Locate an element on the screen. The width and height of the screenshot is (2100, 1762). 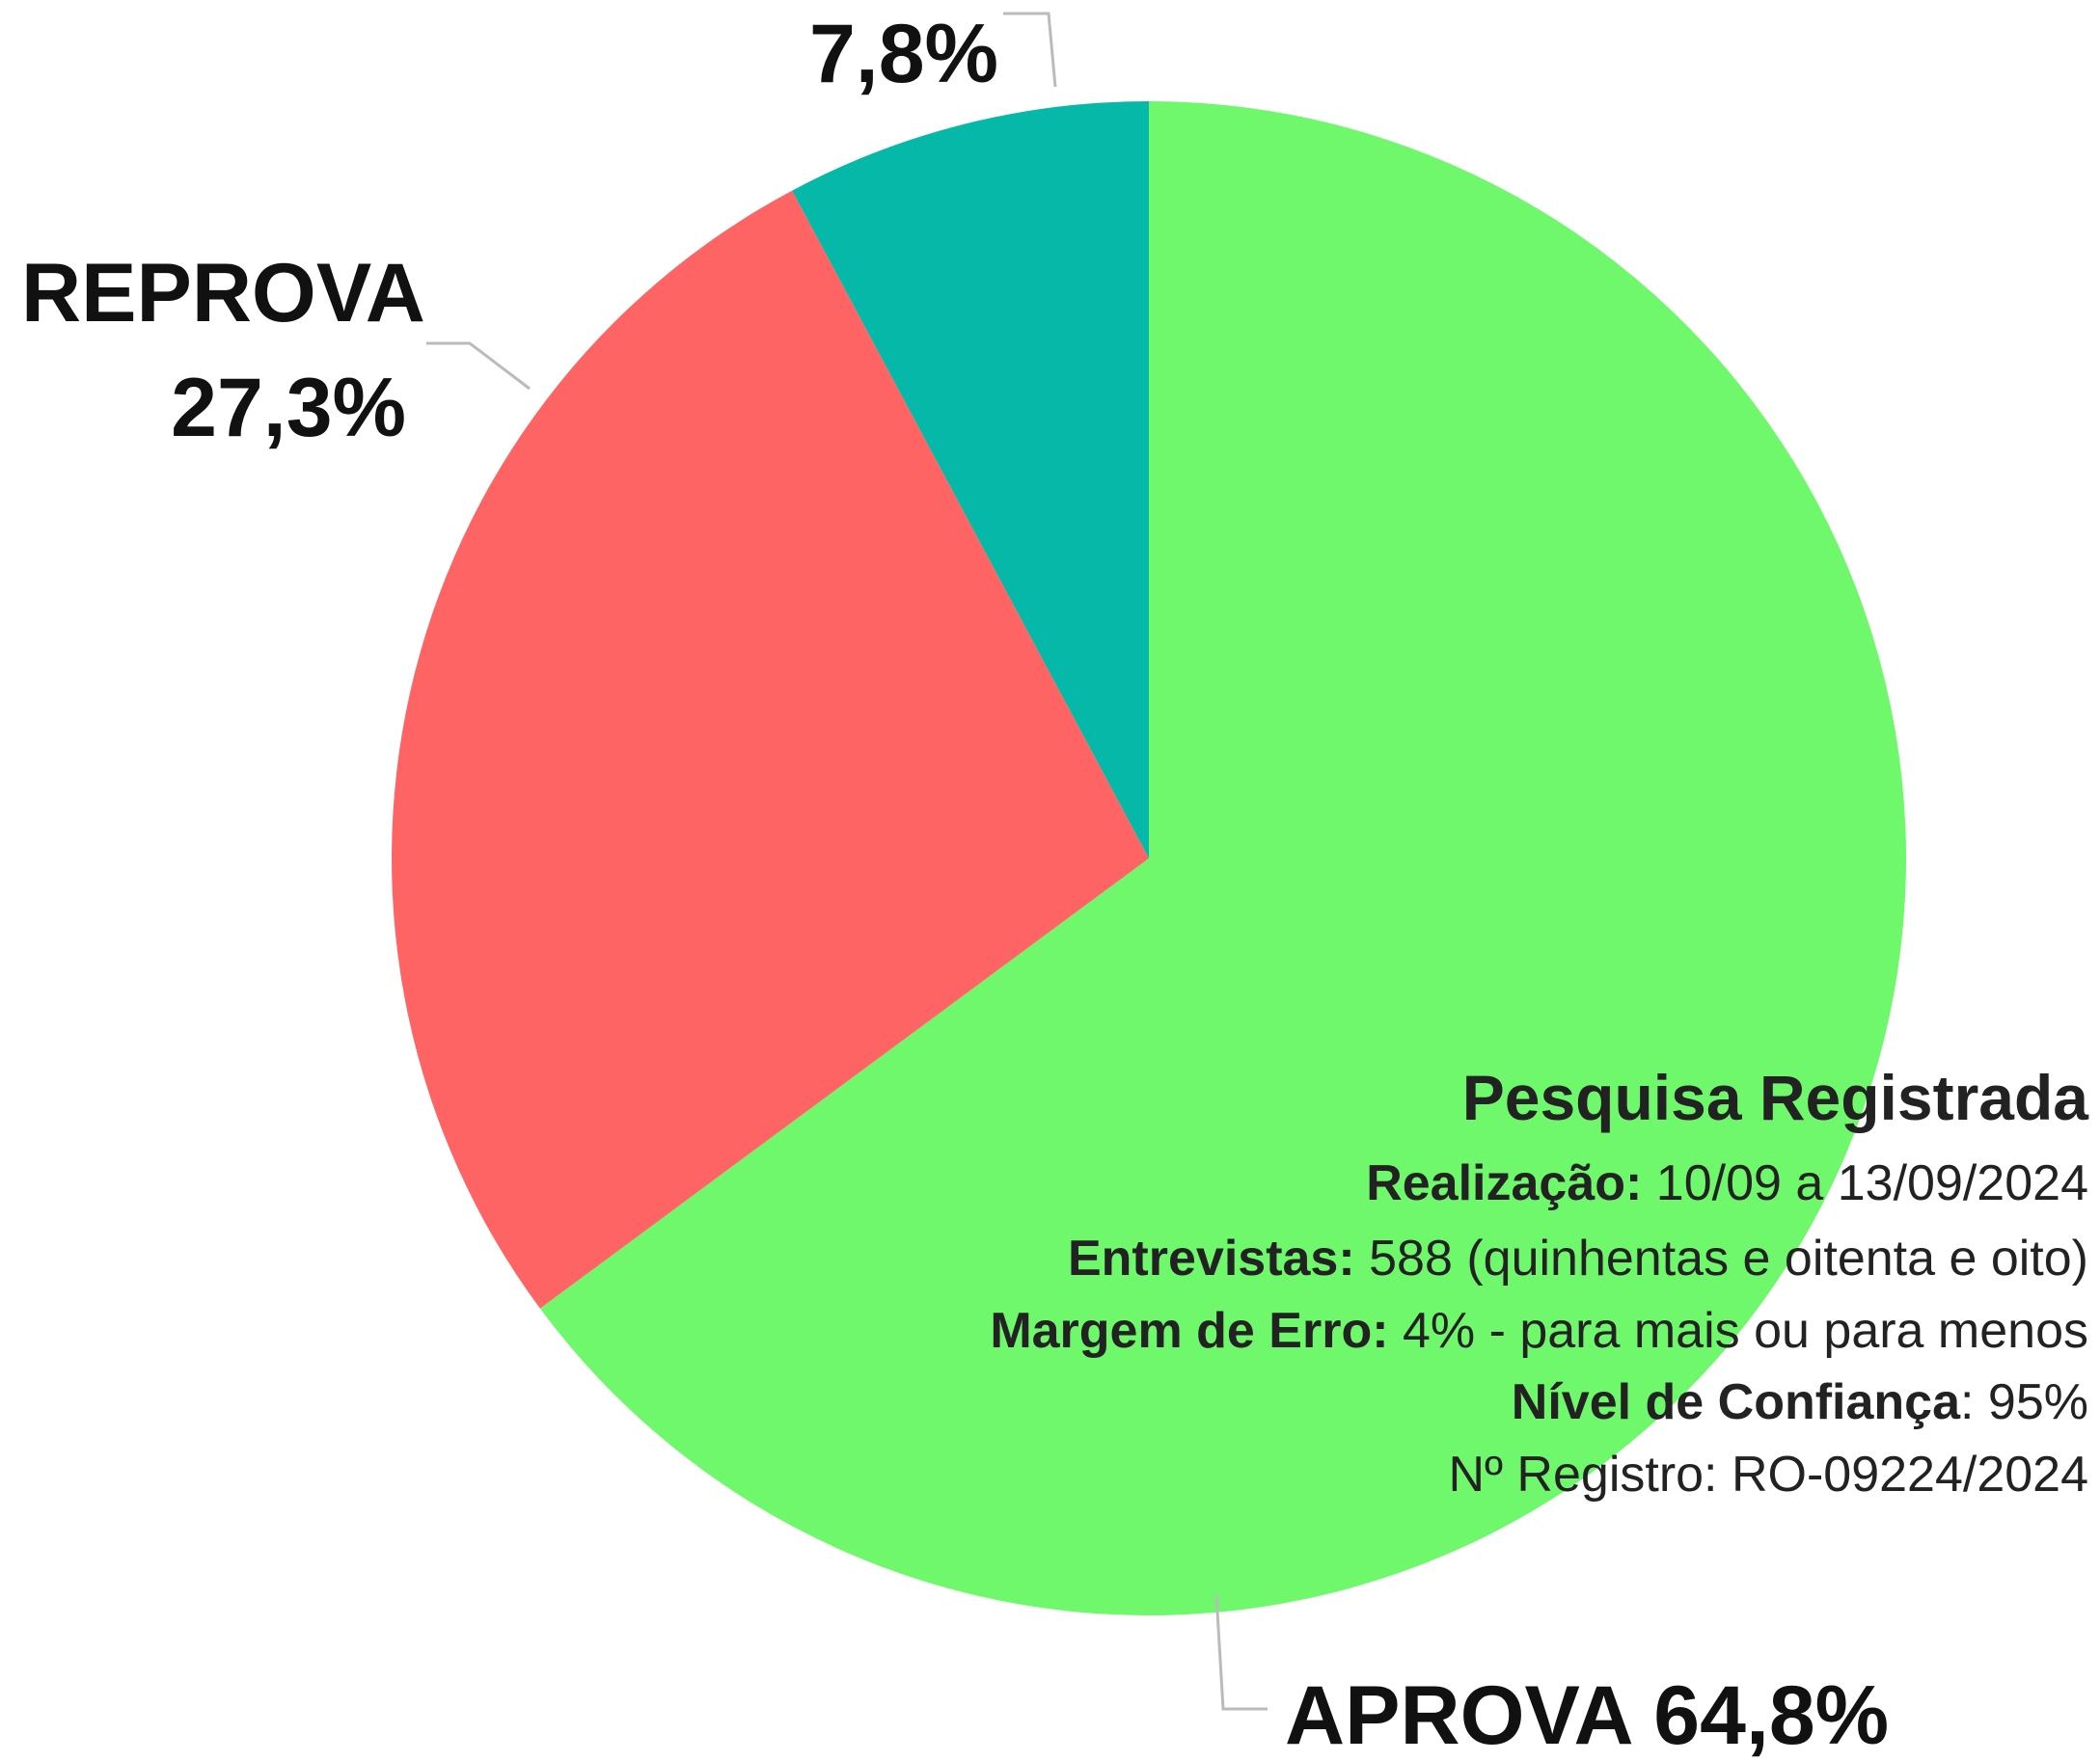
category-label: REPROVA is located at coordinates (223, 293).